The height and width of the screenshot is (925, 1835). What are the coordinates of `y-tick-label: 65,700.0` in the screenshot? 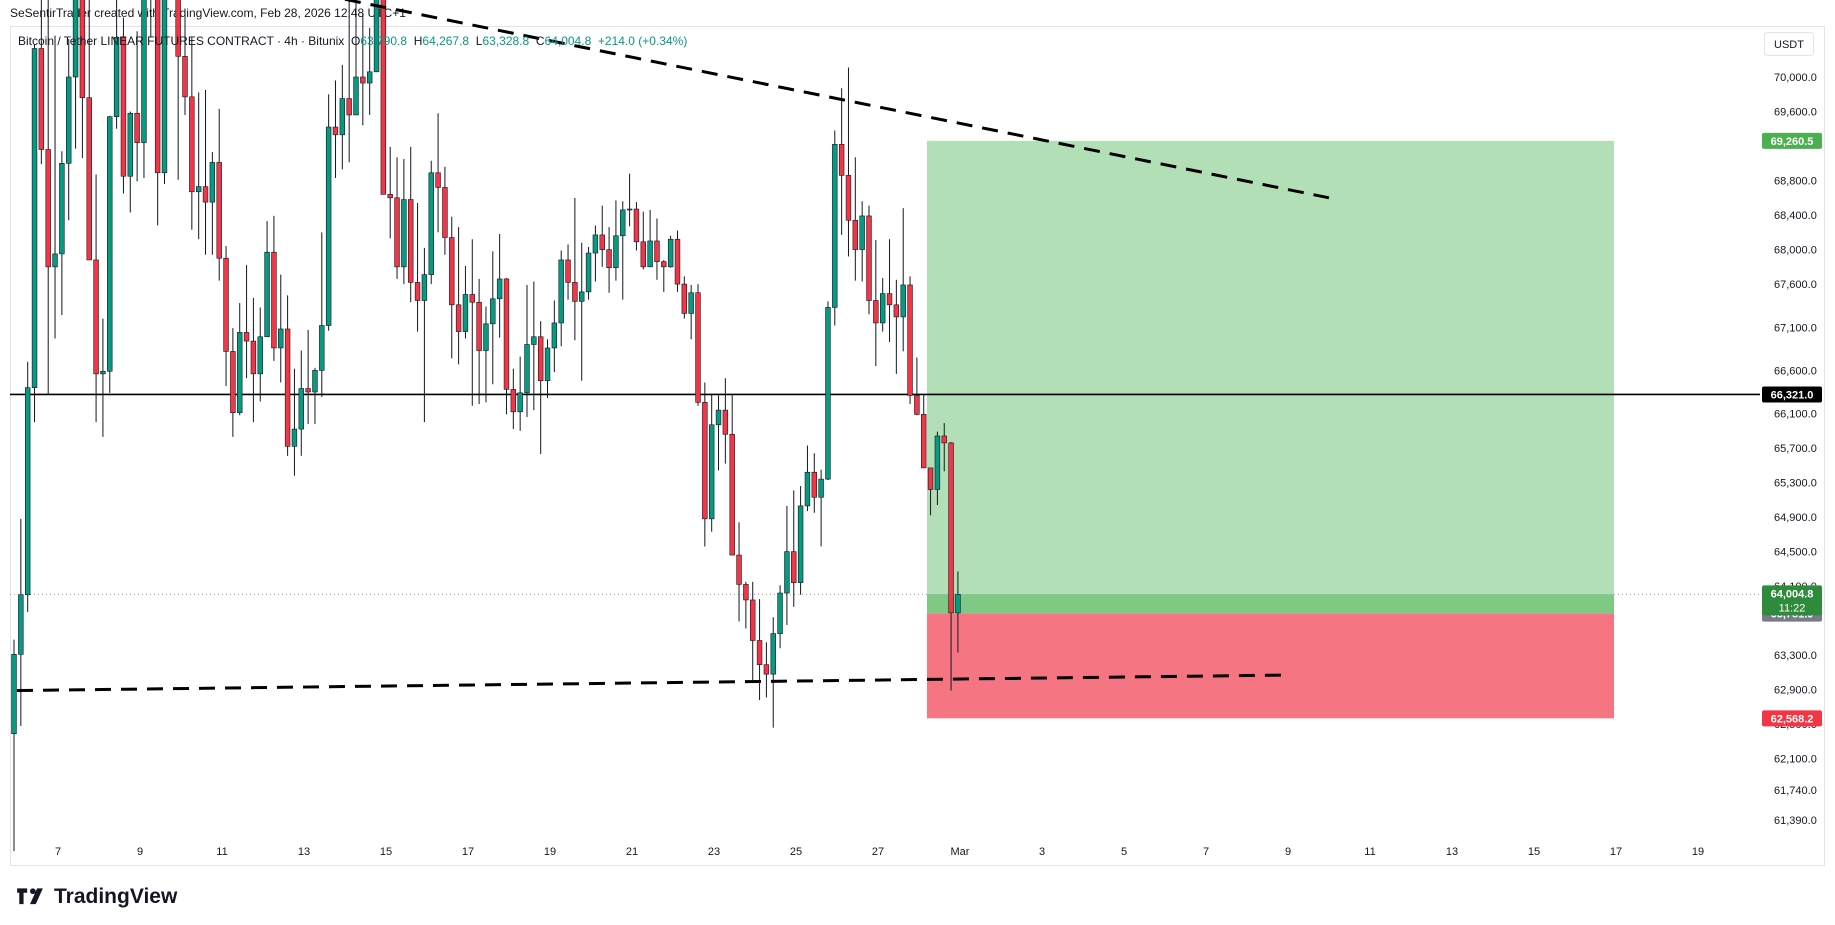 It's located at (1795, 449).